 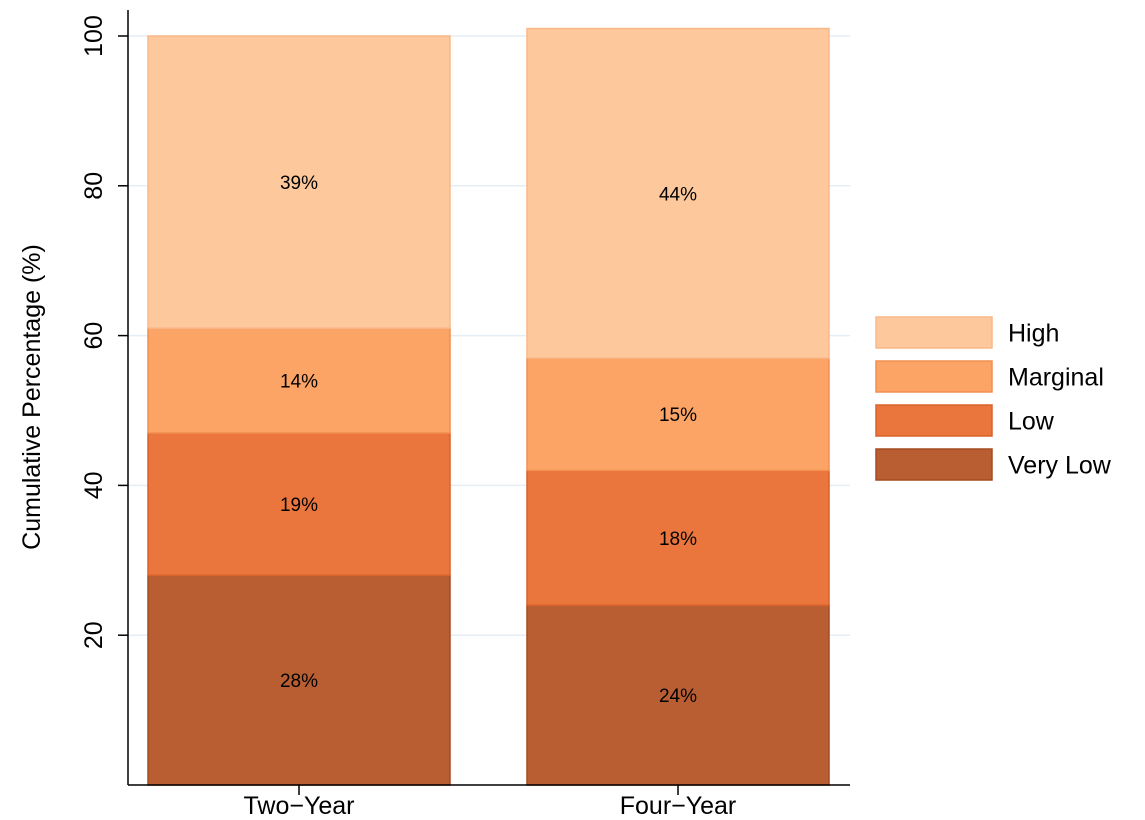 I want to click on data-label: 24%, so click(x=678, y=696).